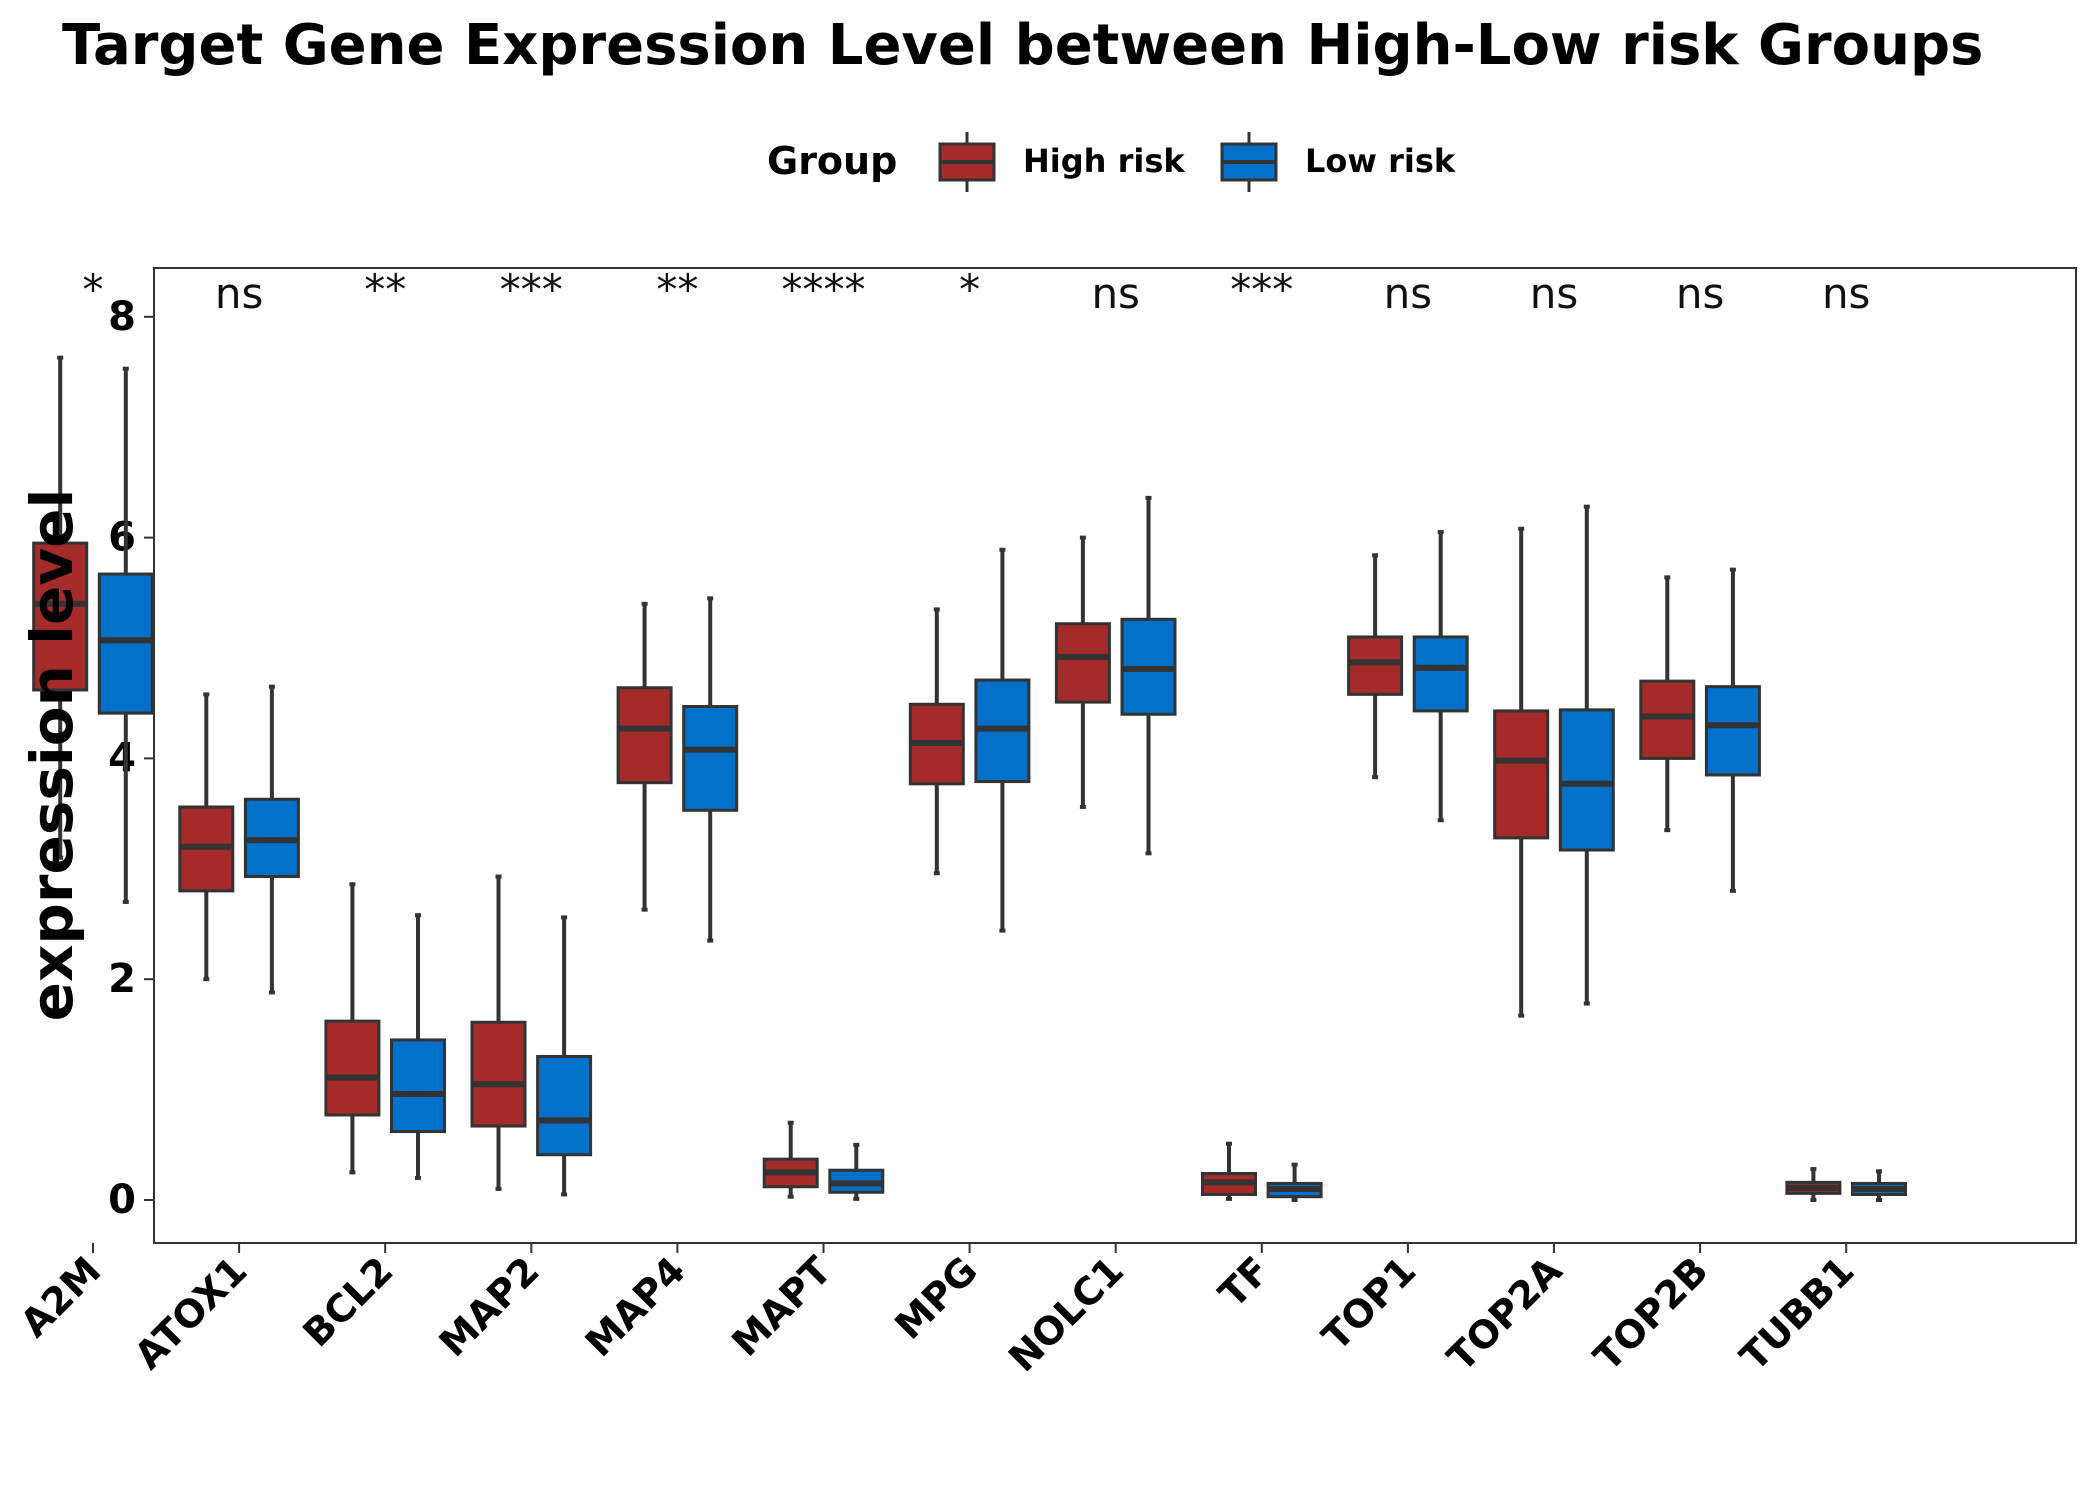 The height and width of the screenshot is (1500, 2100). What do you see at coordinates (1002, 740) in the screenshot?
I see `box-MPG-low` at bounding box center [1002, 740].